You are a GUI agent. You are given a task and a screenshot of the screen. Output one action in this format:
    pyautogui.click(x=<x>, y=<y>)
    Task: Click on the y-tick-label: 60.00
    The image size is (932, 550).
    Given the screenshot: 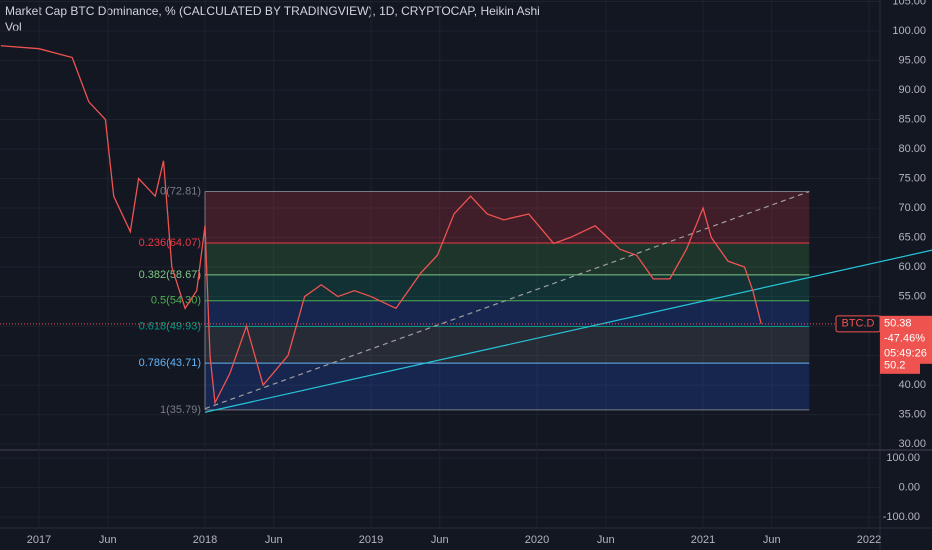 What is the action you would take?
    pyautogui.click(x=912, y=267)
    